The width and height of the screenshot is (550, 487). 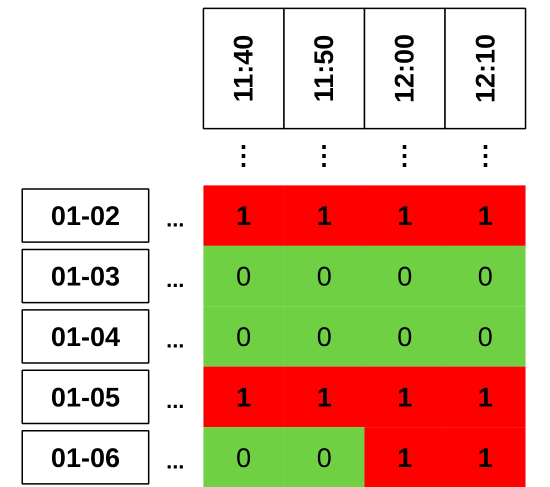 What do you see at coordinates (85, 337) in the screenshot?
I see `y-tick-label: 01-04` at bounding box center [85, 337].